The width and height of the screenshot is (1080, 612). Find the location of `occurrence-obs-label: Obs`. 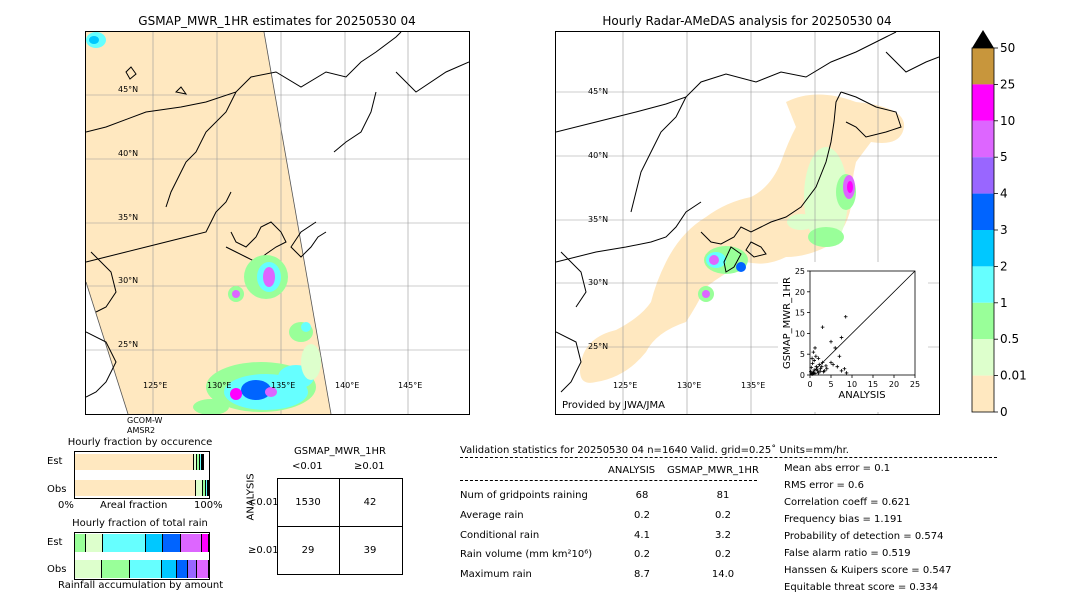

occurrence-obs-label: Obs is located at coordinates (57, 489).